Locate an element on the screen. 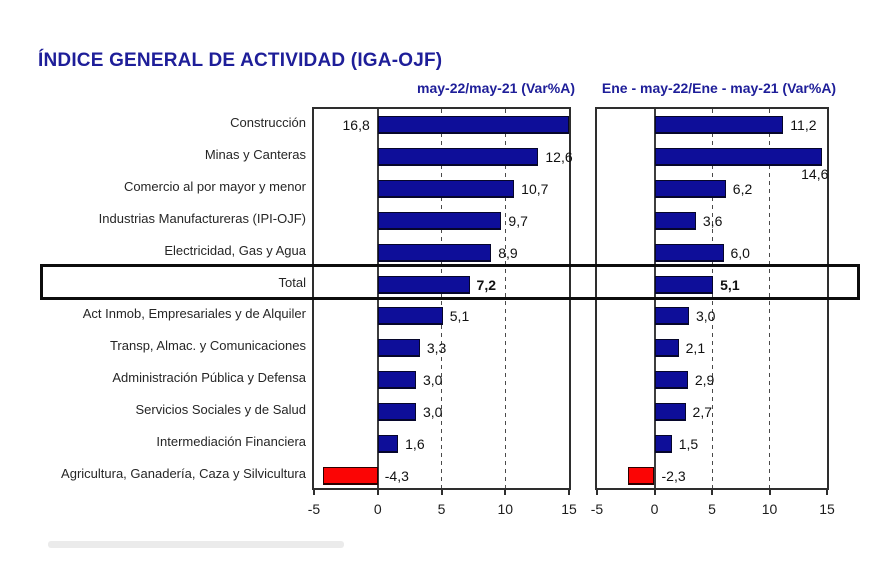  value-label: 12,6 is located at coordinates (559, 156).